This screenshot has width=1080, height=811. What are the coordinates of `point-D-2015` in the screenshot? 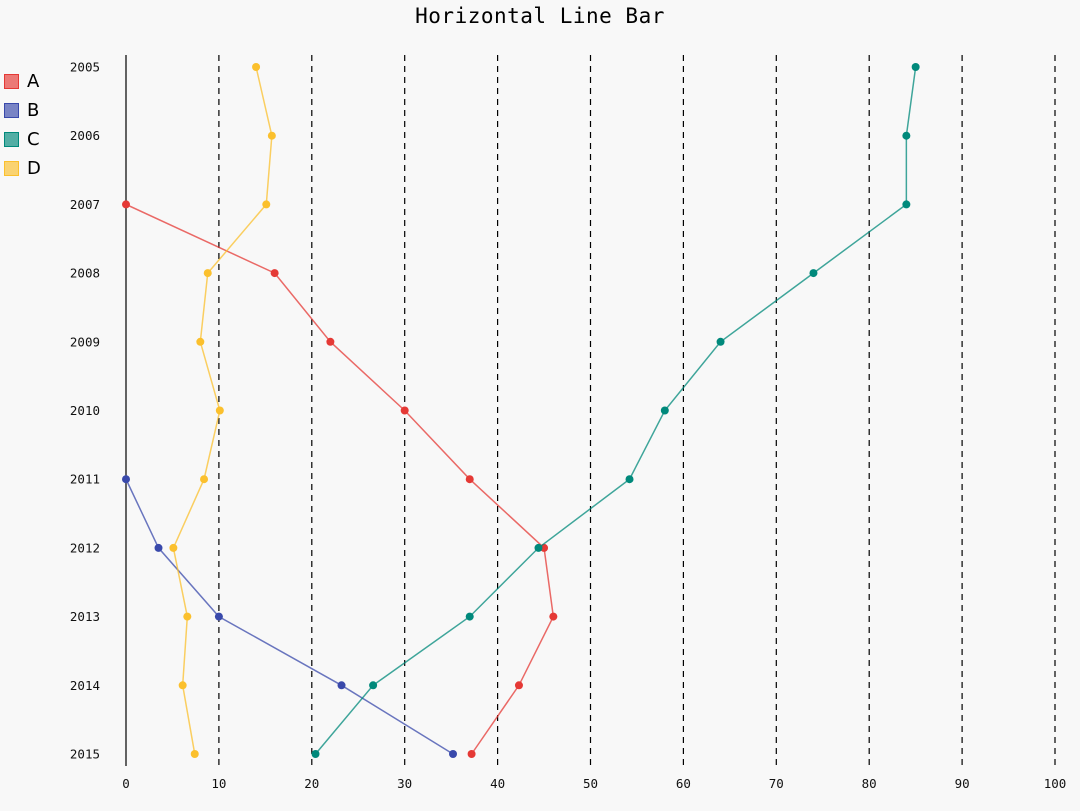 It's located at (194, 754).